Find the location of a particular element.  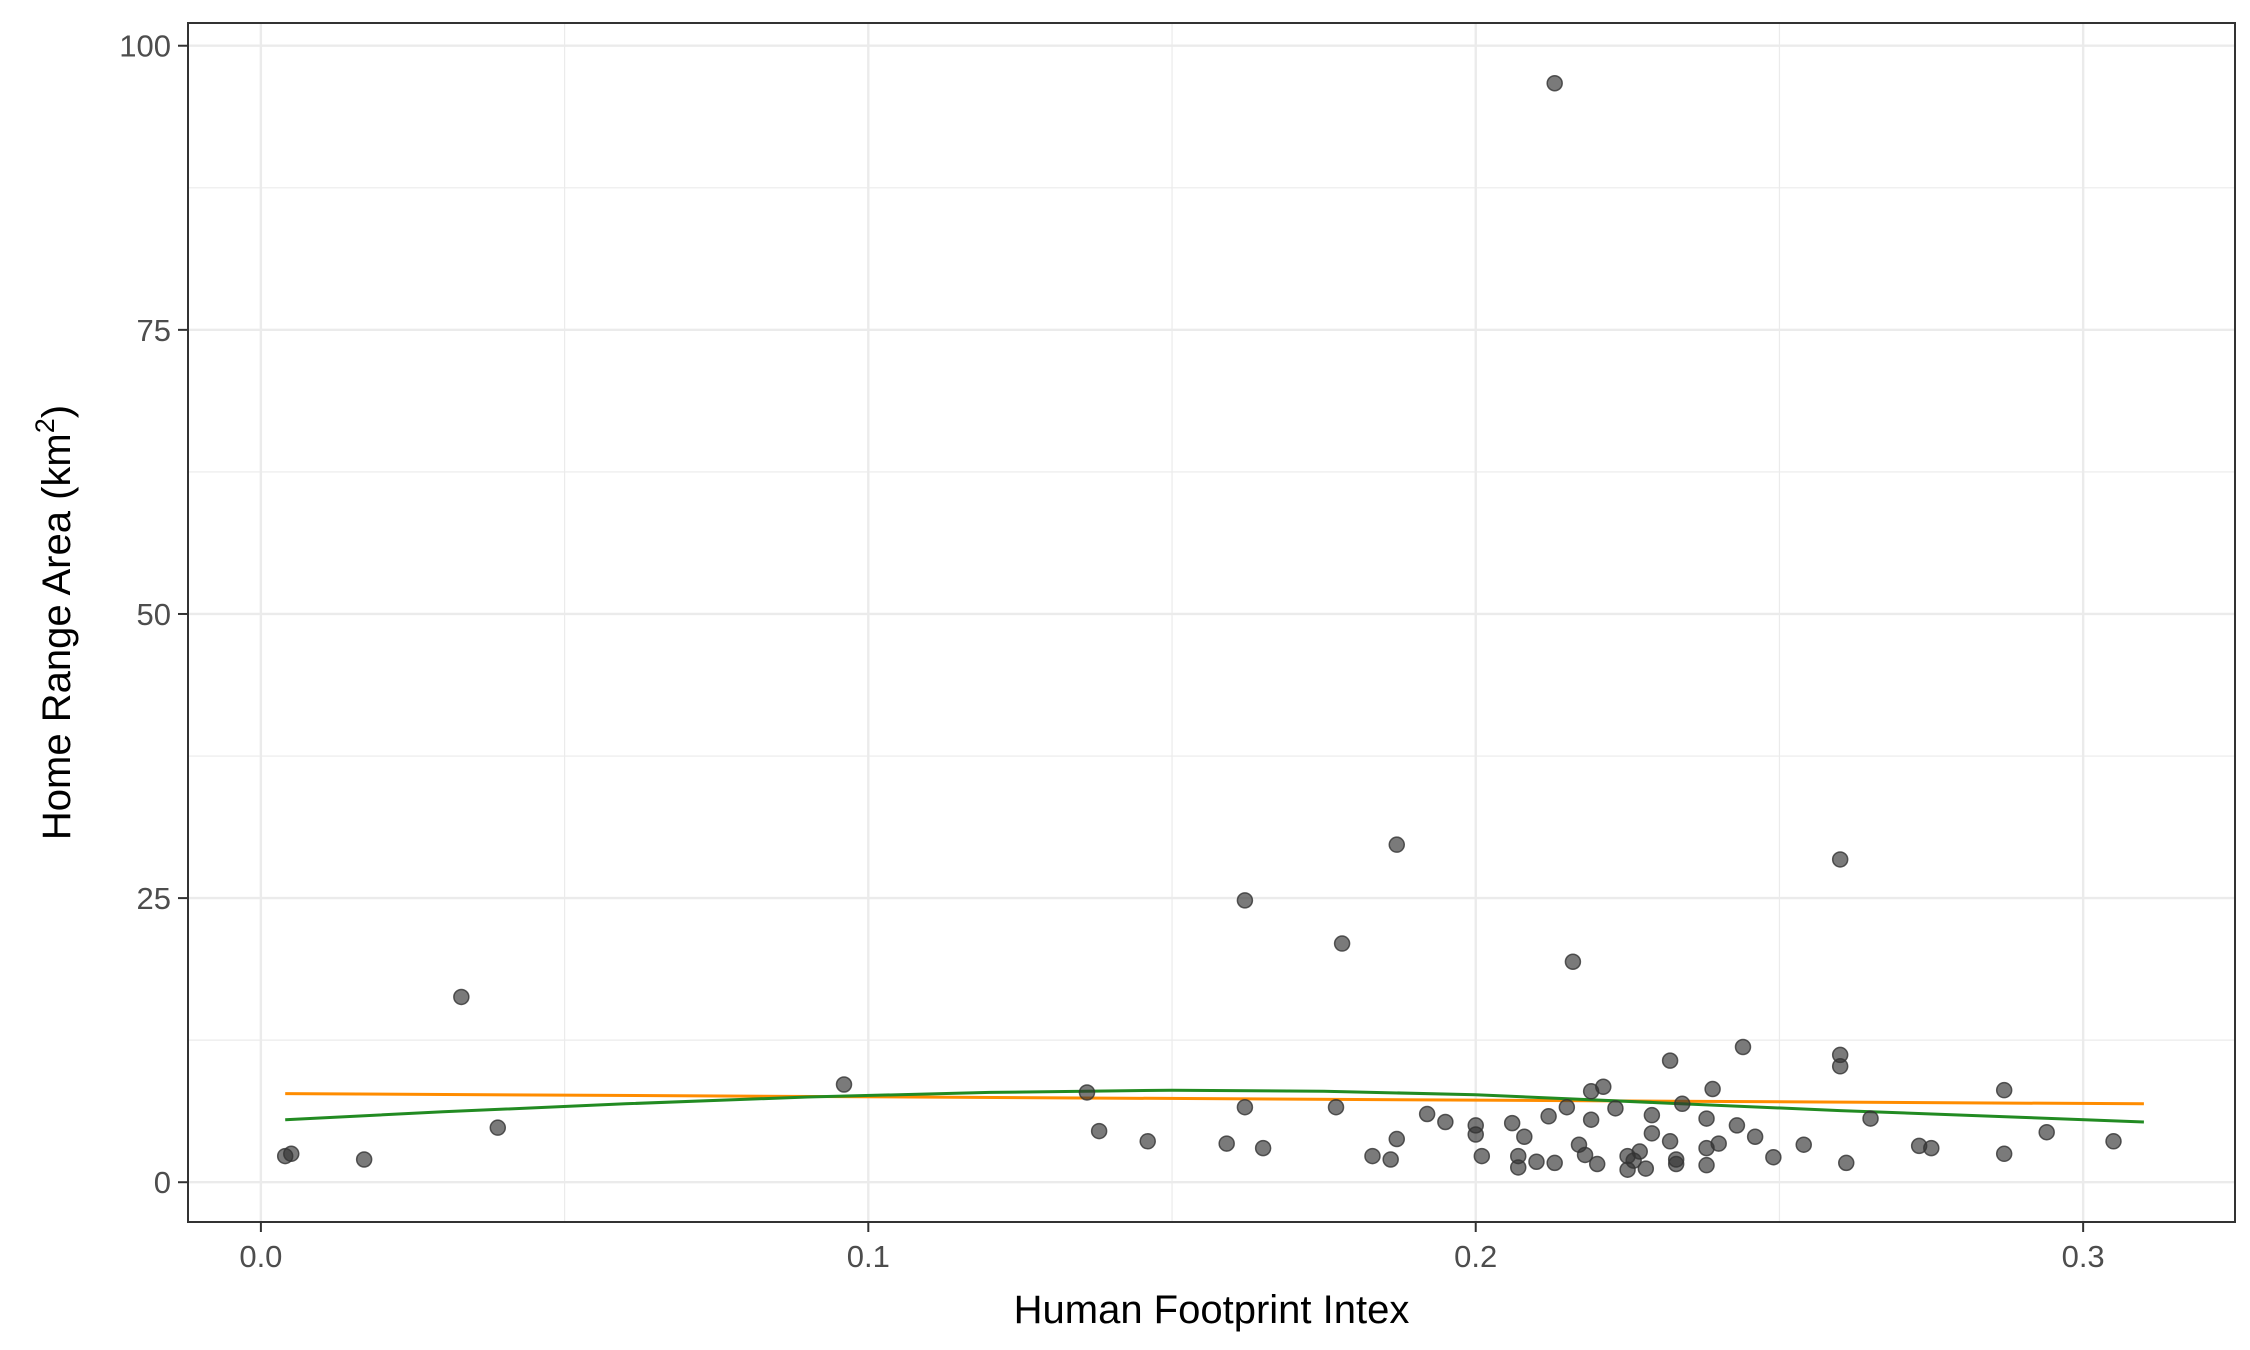

y-axis-title-main: Home Range Area (km is located at coordinates (57, 636).